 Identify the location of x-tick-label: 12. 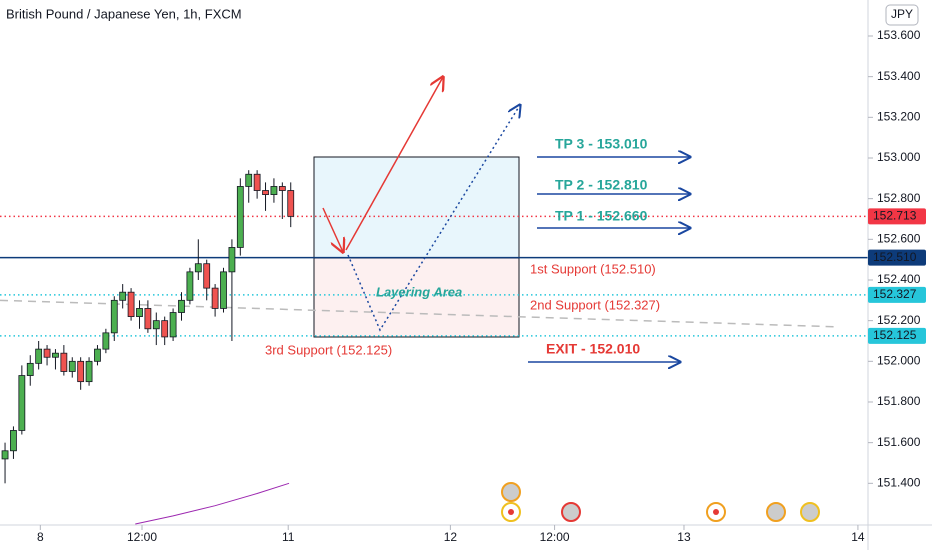
(451, 537).